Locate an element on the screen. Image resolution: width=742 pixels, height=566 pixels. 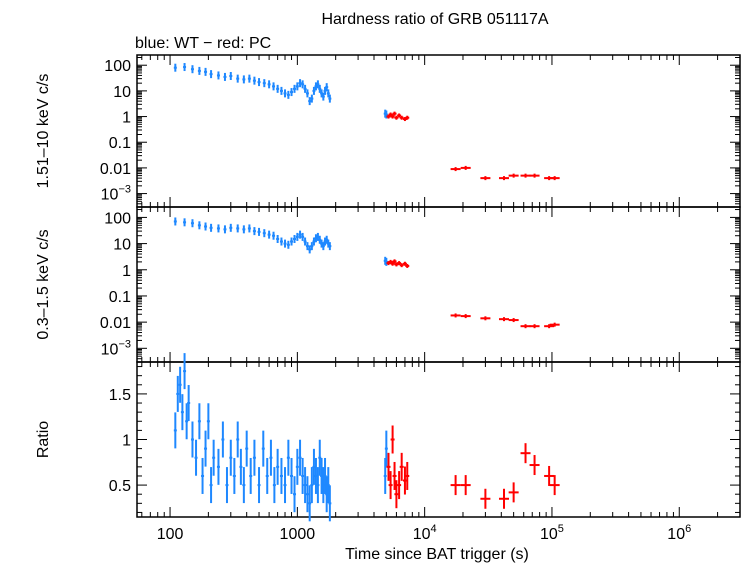
y-tick-label: 0.1 is located at coordinates (120, 297).